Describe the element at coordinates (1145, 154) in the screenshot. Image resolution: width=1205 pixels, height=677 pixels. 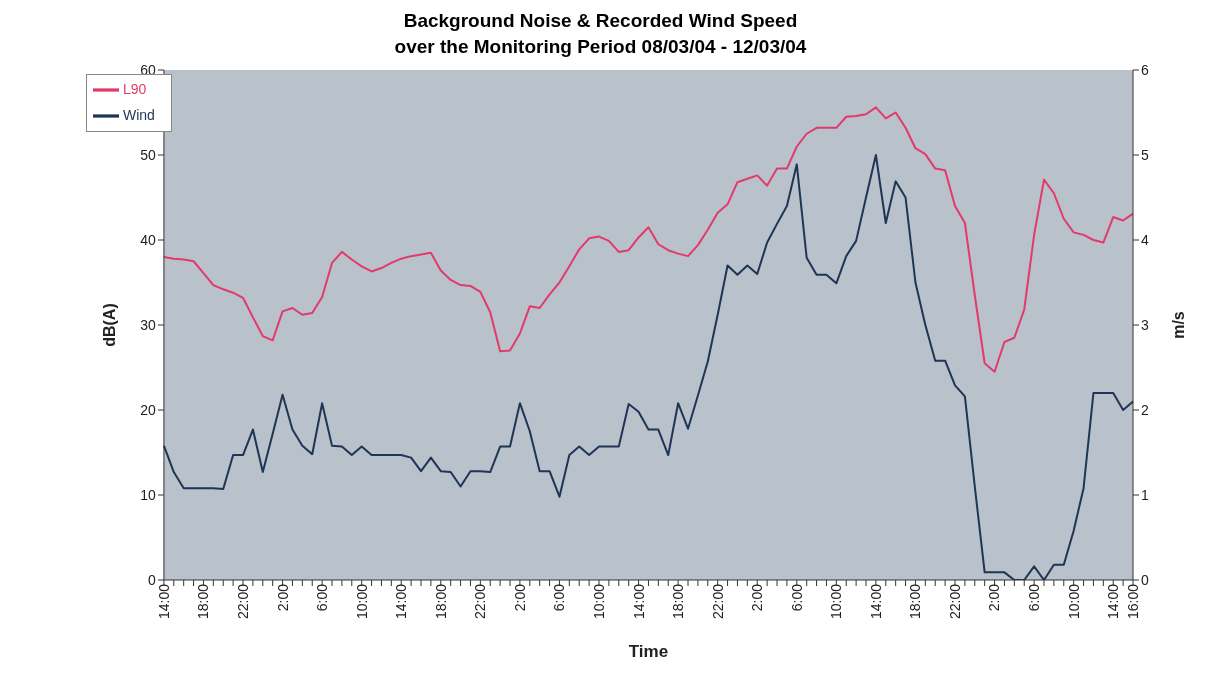
I see `y2-tick-label: 5` at that location.